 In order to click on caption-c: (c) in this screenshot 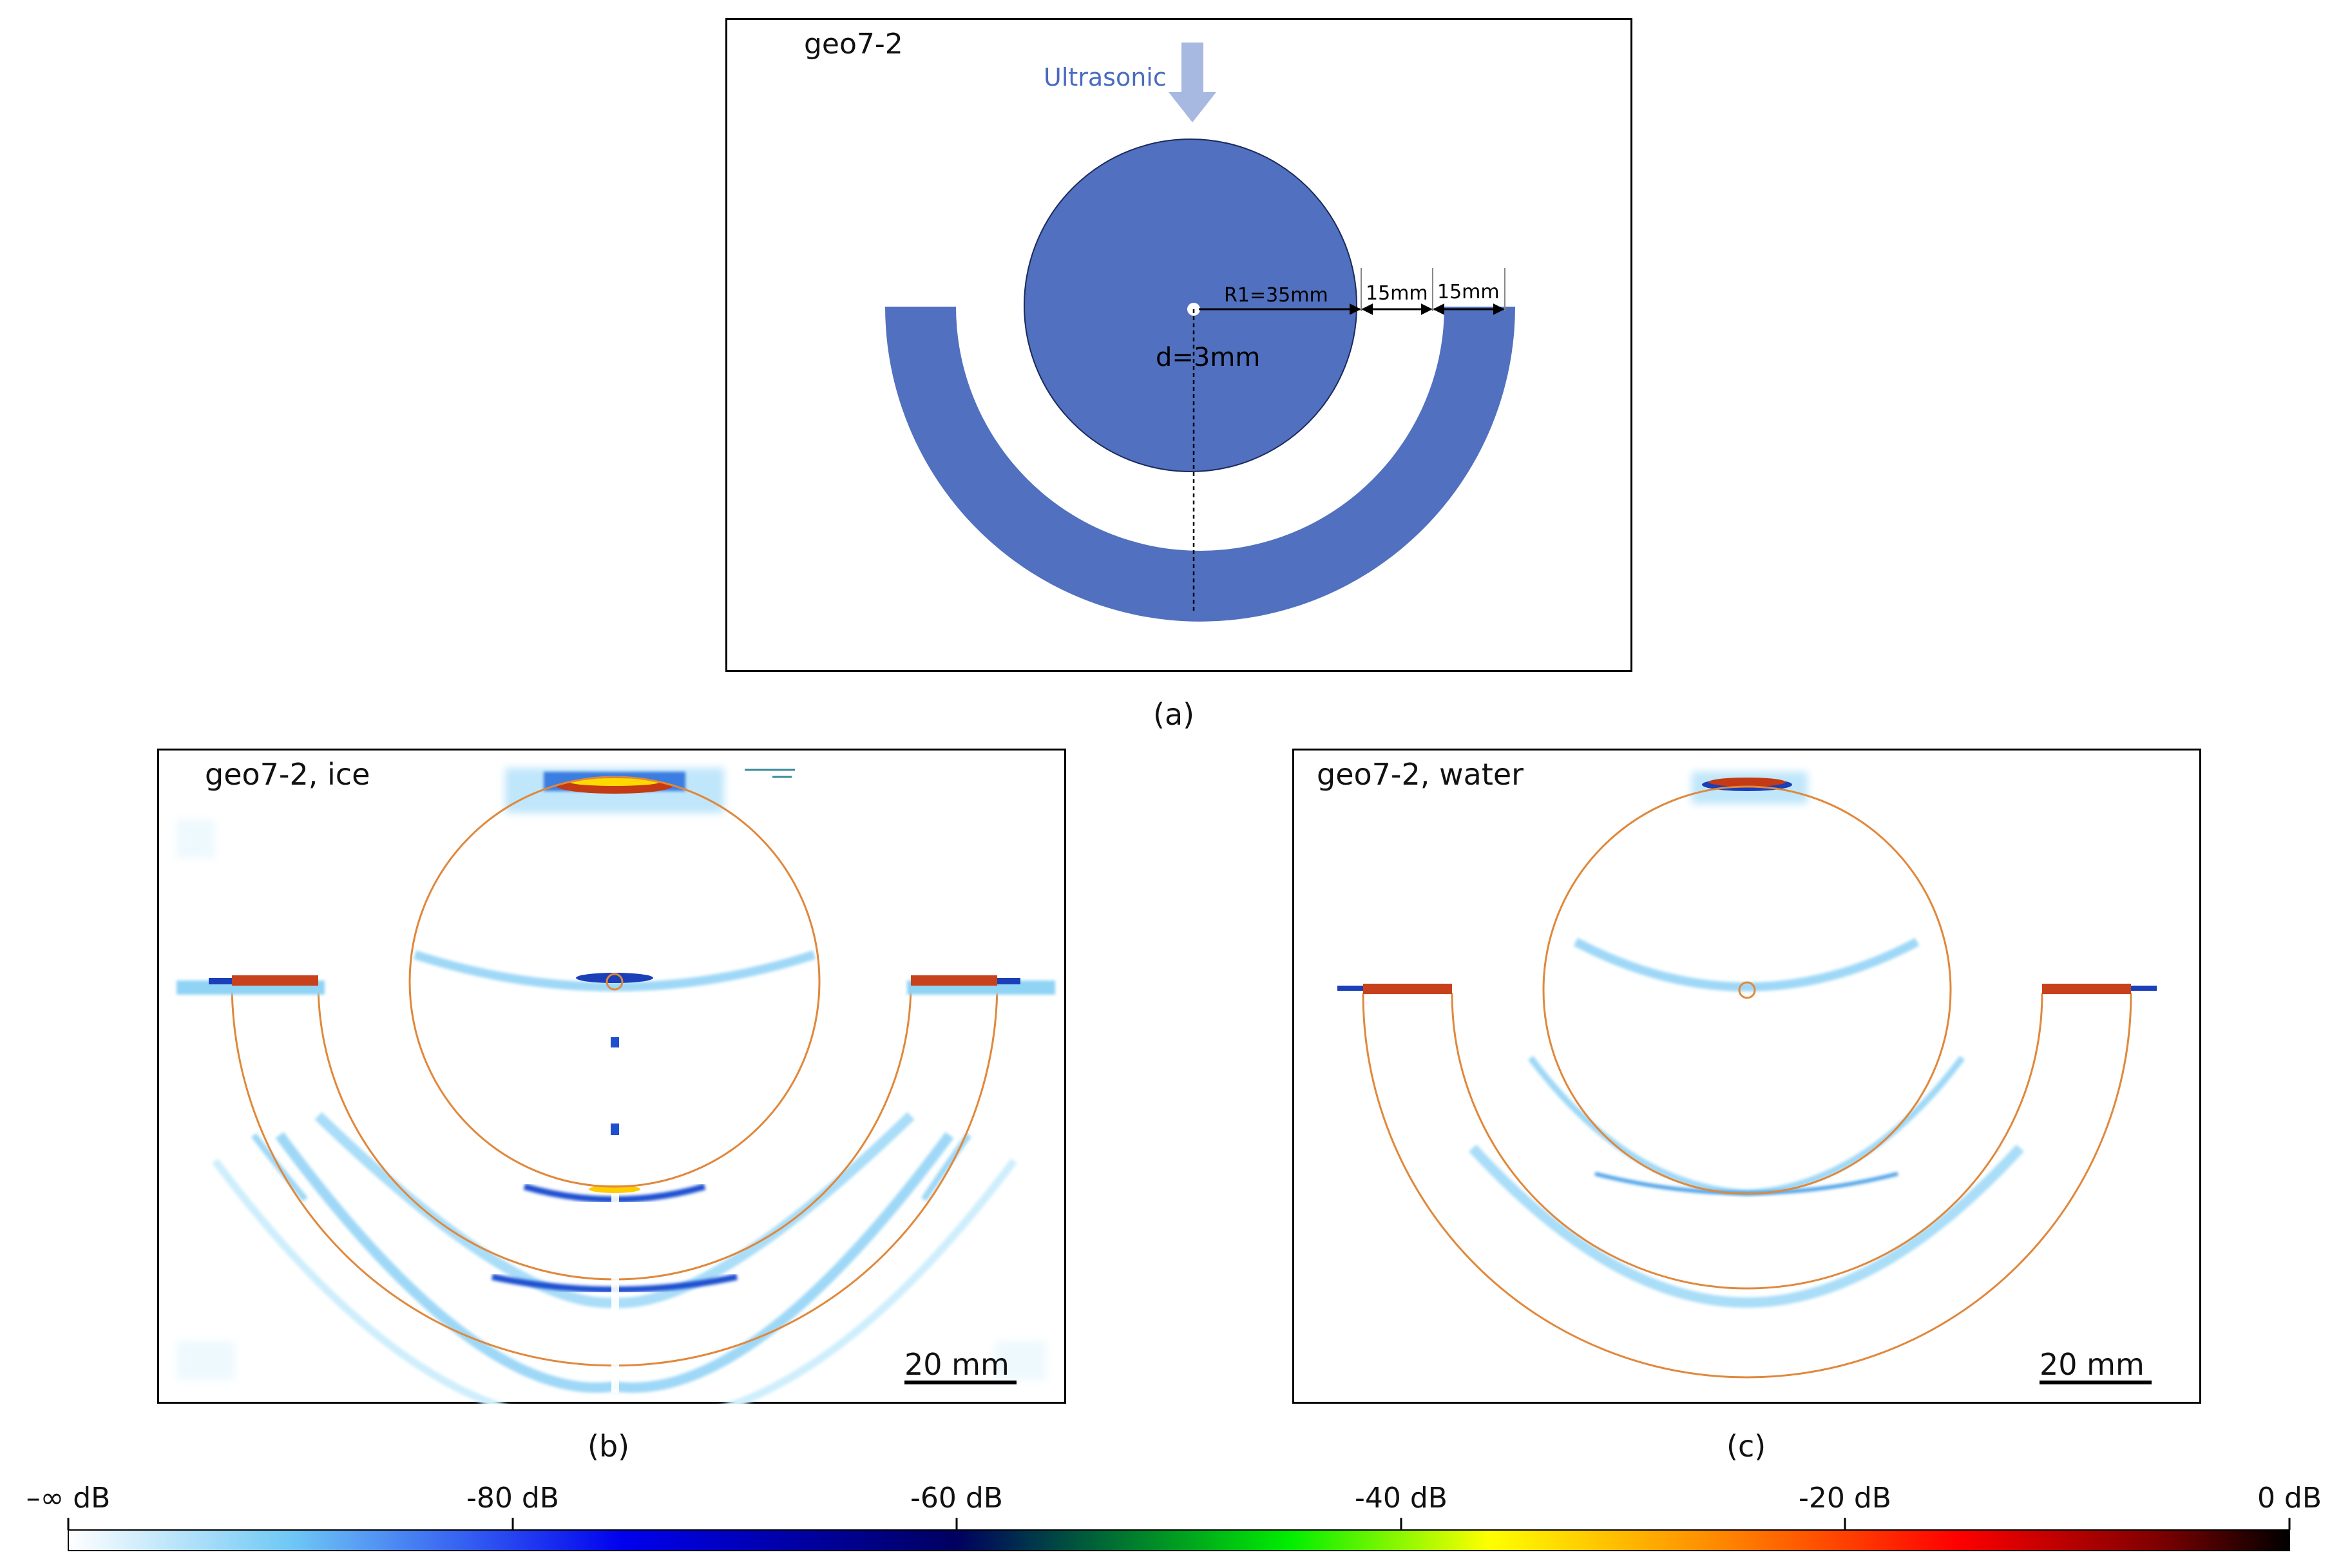, I will do `click(1746, 1447)`.